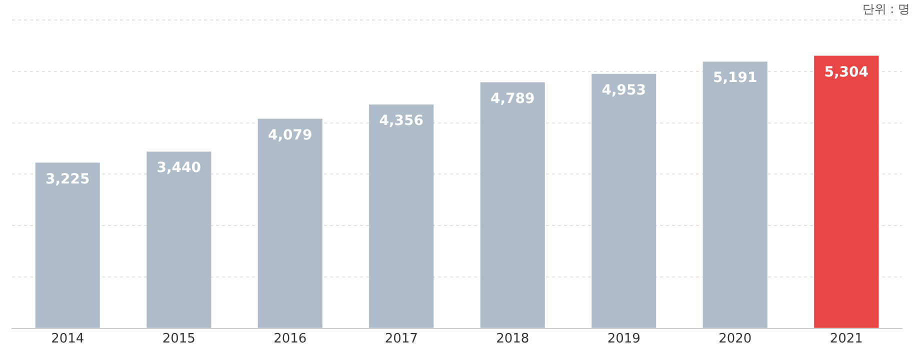  Describe the element at coordinates (513, 339) in the screenshot. I see `x-tick-label: 2018` at that location.